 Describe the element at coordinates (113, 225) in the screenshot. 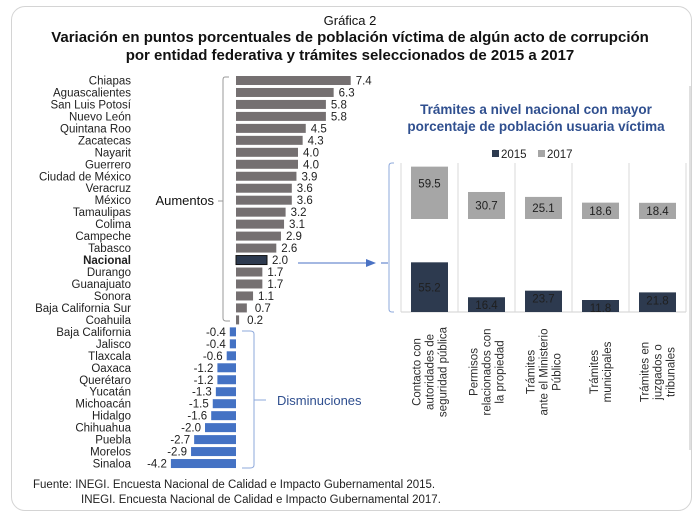

I see `state-label: Colima` at that location.